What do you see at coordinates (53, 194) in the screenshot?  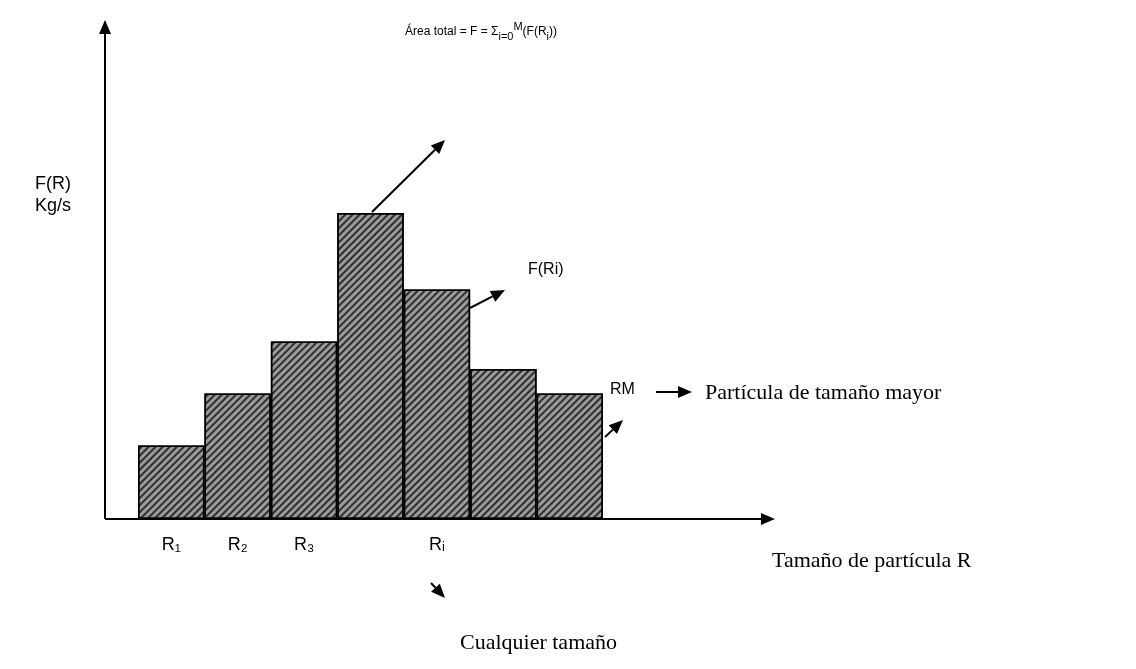 I see `y-axis-title: F(R) Kg/s` at bounding box center [53, 194].